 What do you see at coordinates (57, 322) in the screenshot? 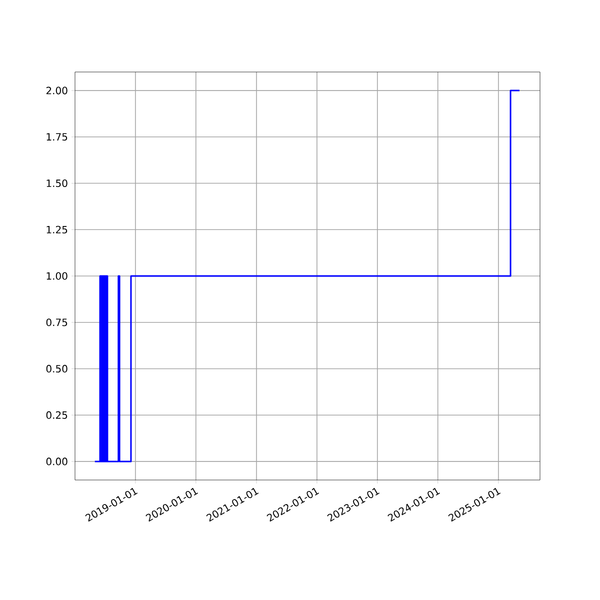
I see `y-tick-label: 0.75` at bounding box center [57, 322].